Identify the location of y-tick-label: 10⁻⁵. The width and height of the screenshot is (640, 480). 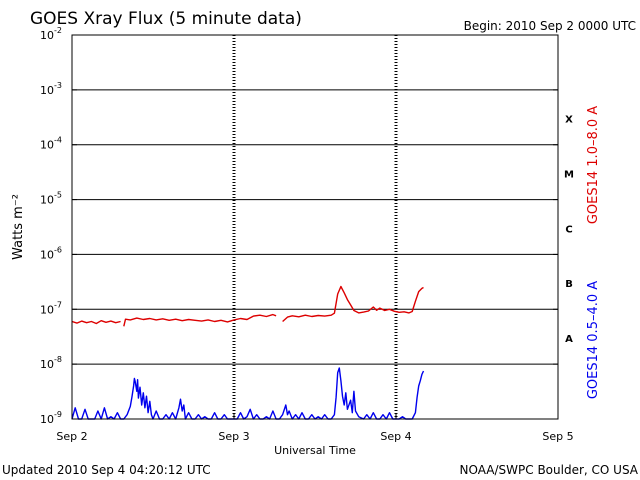
(51, 199).